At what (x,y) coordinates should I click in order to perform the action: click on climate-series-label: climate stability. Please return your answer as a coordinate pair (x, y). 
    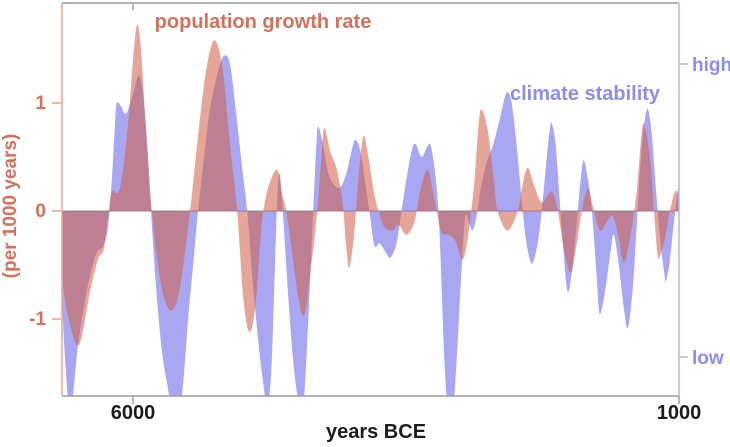
    Looking at the image, I should click on (585, 94).